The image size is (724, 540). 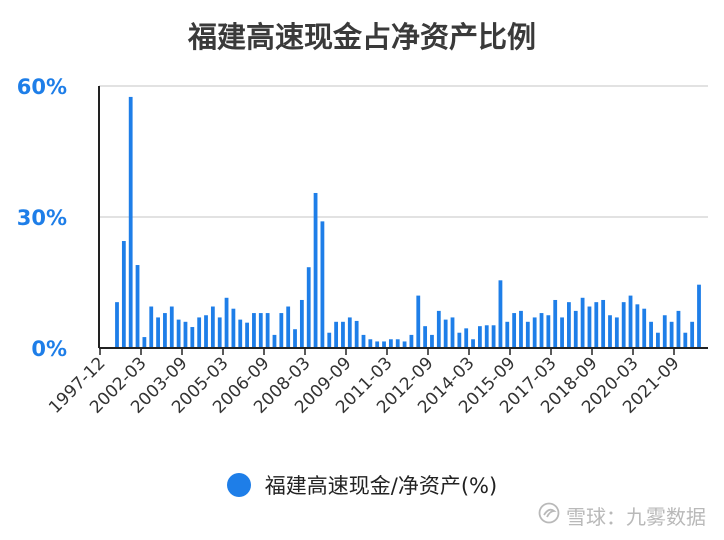 I want to click on legend: 福建高速现金/净资产(%), so click(x=362, y=485).